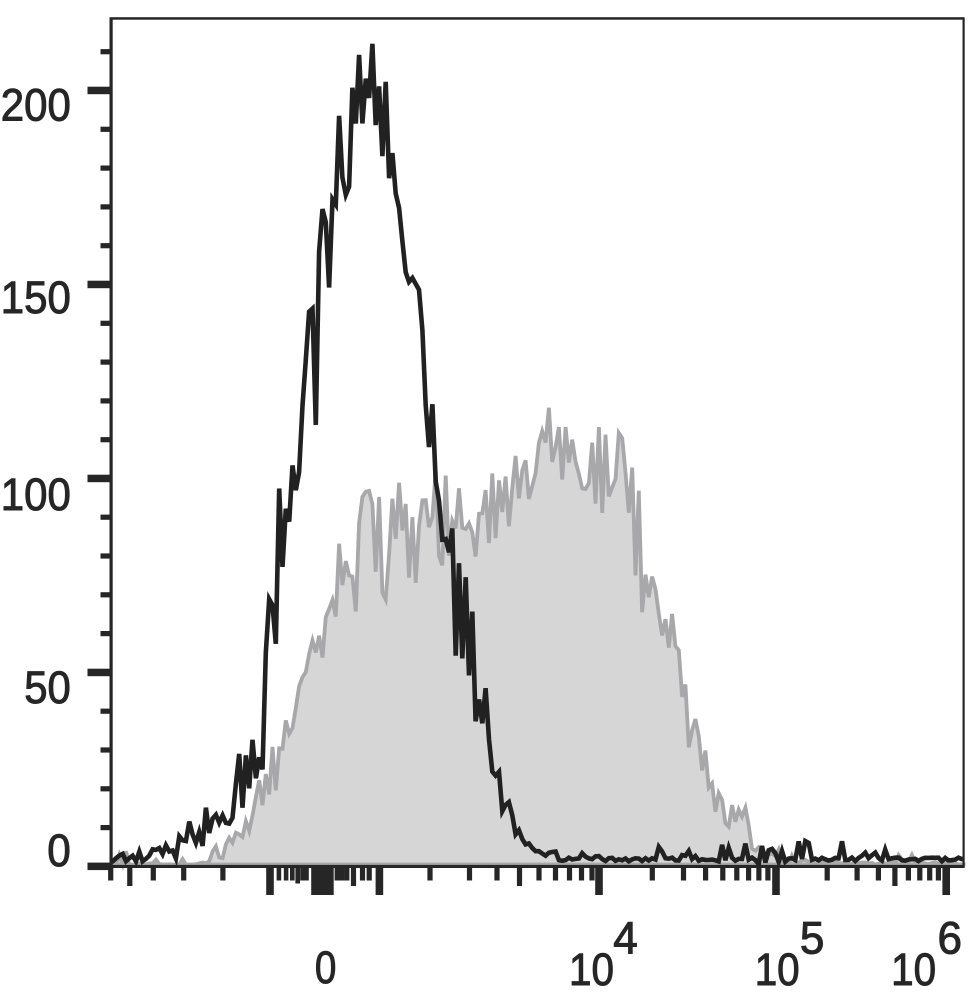 The height and width of the screenshot is (1000, 977). Describe the element at coordinates (949, 938) in the screenshot. I see `svg-text: 6` at that location.